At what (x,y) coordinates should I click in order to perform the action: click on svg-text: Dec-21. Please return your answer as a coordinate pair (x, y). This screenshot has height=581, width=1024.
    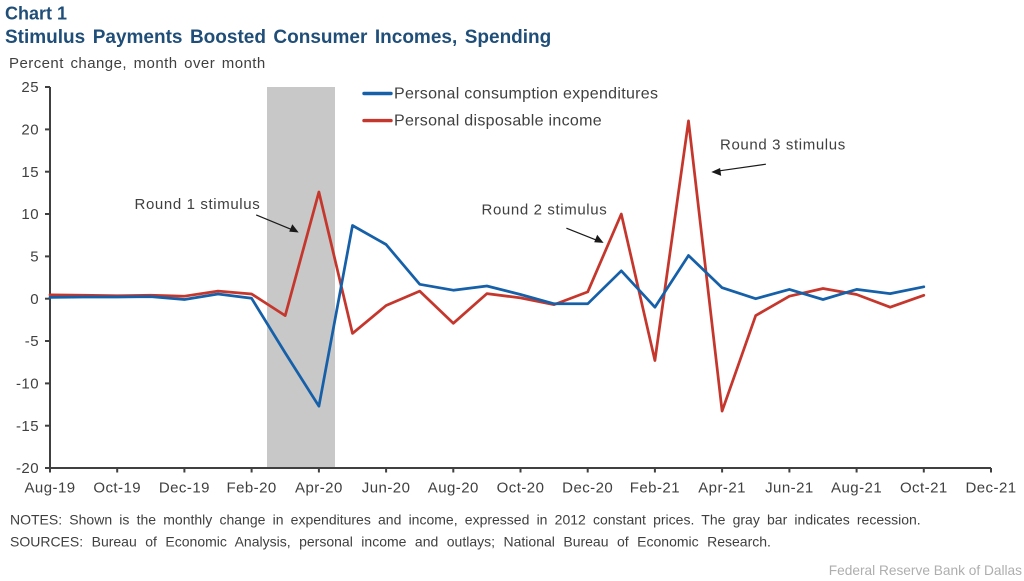
    Looking at the image, I should click on (990, 487).